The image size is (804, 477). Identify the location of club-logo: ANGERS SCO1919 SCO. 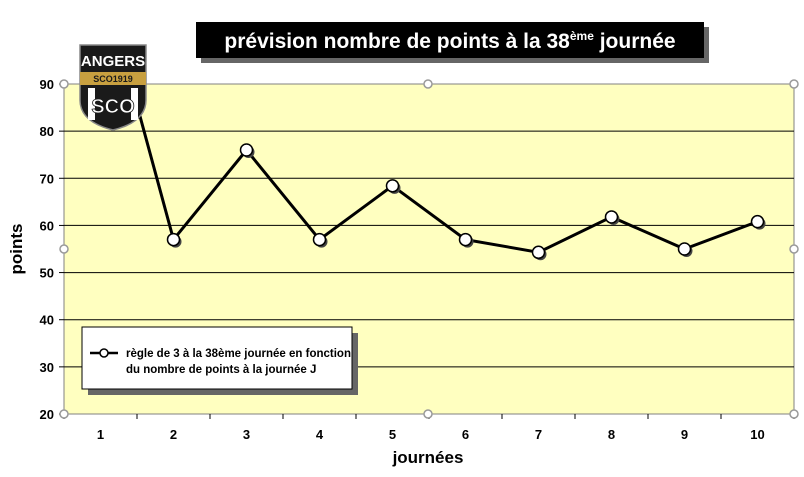
(113, 87).